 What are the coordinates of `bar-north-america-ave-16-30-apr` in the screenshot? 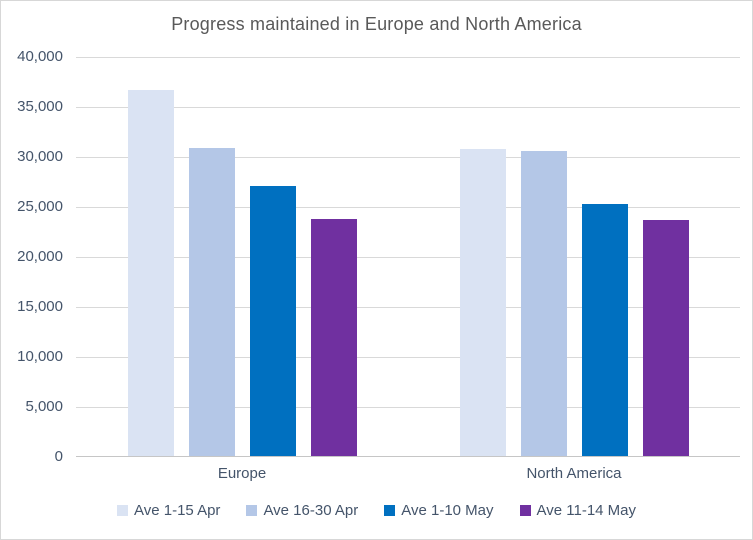 It's located at (543, 303).